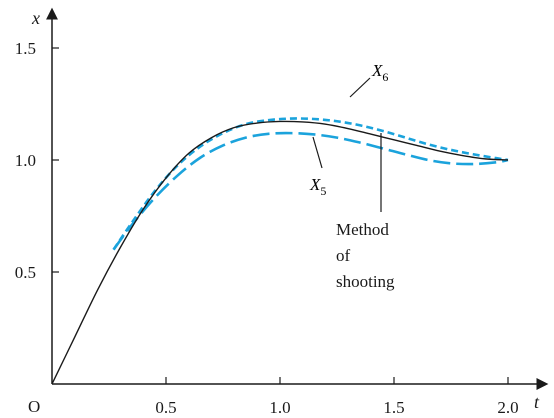 The image size is (554, 418). What do you see at coordinates (165, 407) in the screenshot?
I see `x-tick-label: 0.5` at bounding box center [165, 407].